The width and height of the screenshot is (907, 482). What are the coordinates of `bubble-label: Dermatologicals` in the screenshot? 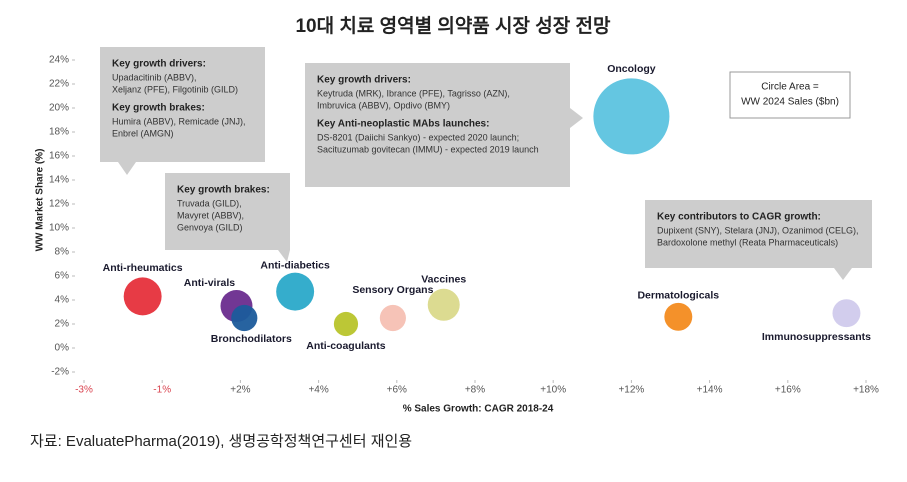 It's located at (678, 296).